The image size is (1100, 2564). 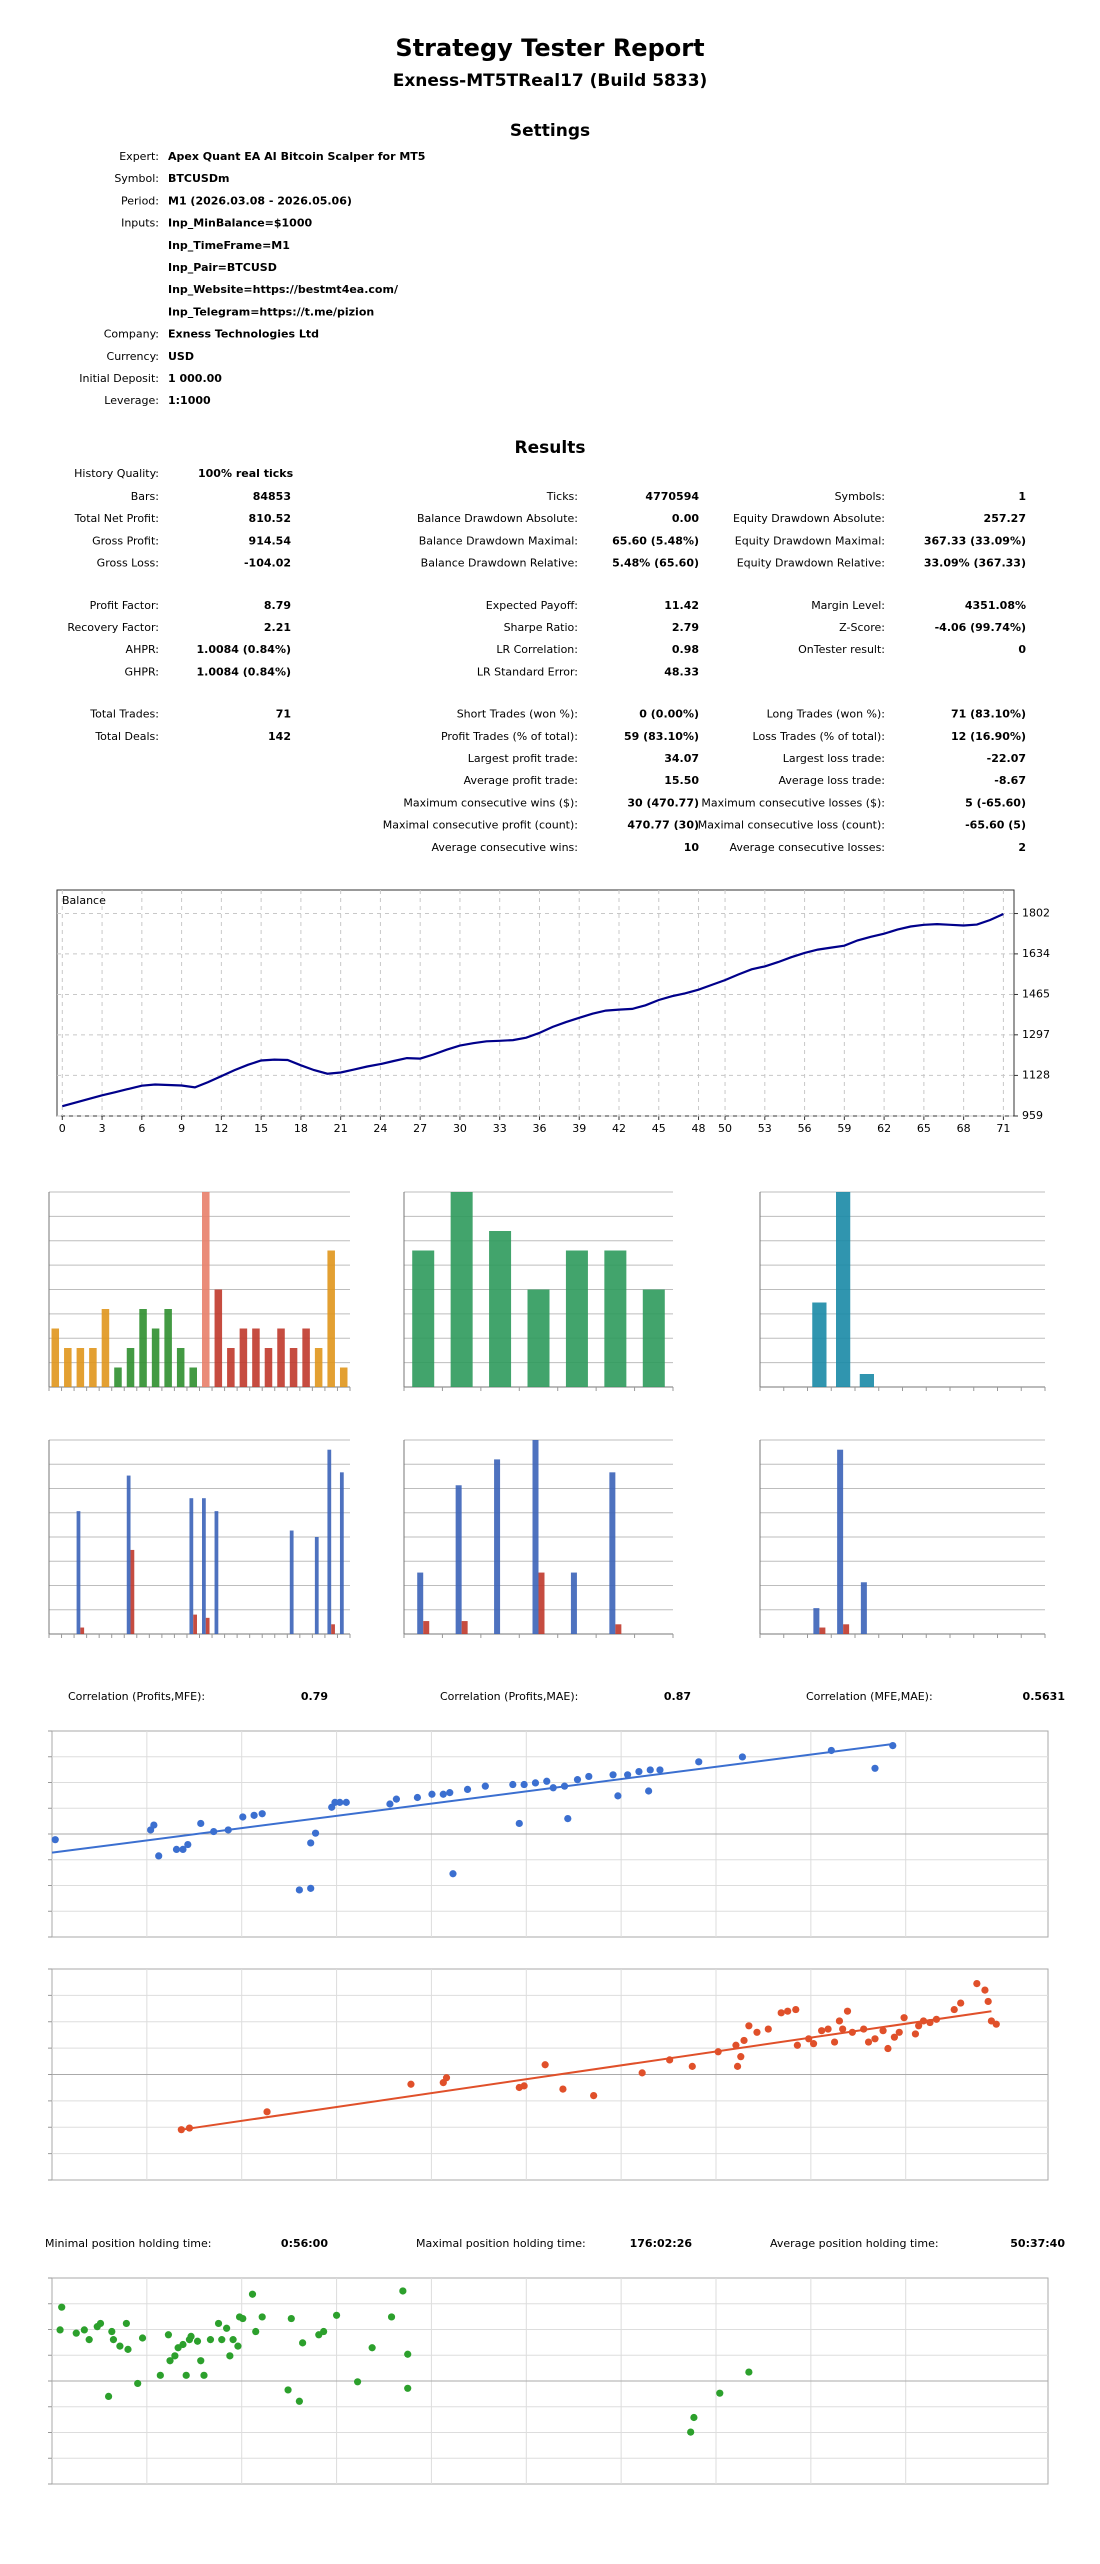 What do you see at coordinates (1036, 953) in the screenshot?
I see `y-tick-label: 1634` at bounding box center [1036, 953].